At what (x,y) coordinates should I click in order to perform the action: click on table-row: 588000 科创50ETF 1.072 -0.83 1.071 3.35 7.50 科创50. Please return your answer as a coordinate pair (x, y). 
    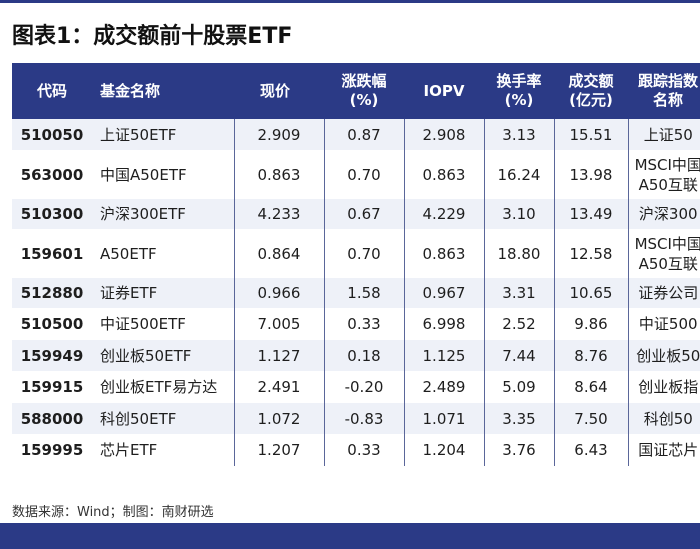
    Looking at the image, I should click on (356, 418).